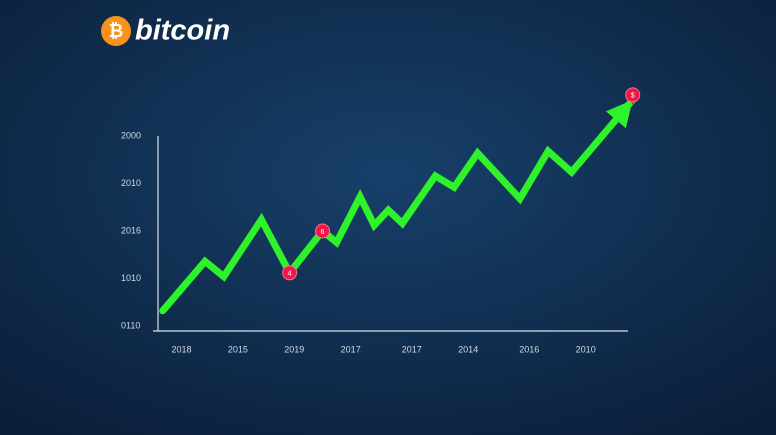 Image resolution: width=776 pixels, height=435 pixels. Describe the element at coordinates (619, 114) in the screenshot. I see `arrow-head` at that location.